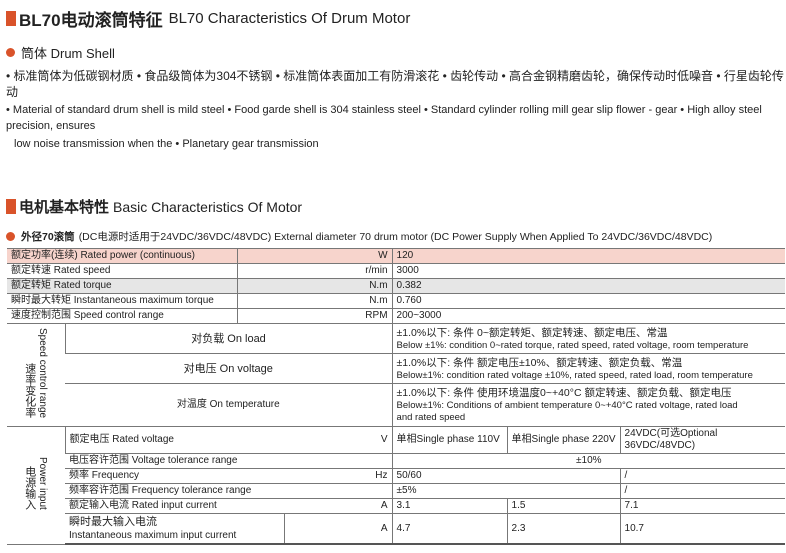 The image size is (786, 553). Describe the element at coordinates (396, 476) in the screenshot. I see `table-row: 频率 Frequency Hz 50/60/` at that location.